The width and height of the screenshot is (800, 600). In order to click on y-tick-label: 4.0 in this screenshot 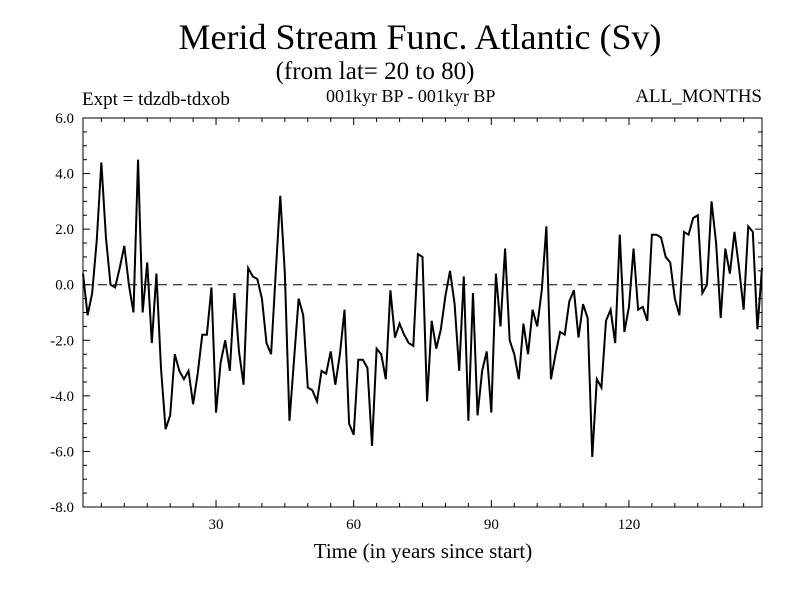, I will do `click(64, 175)`.